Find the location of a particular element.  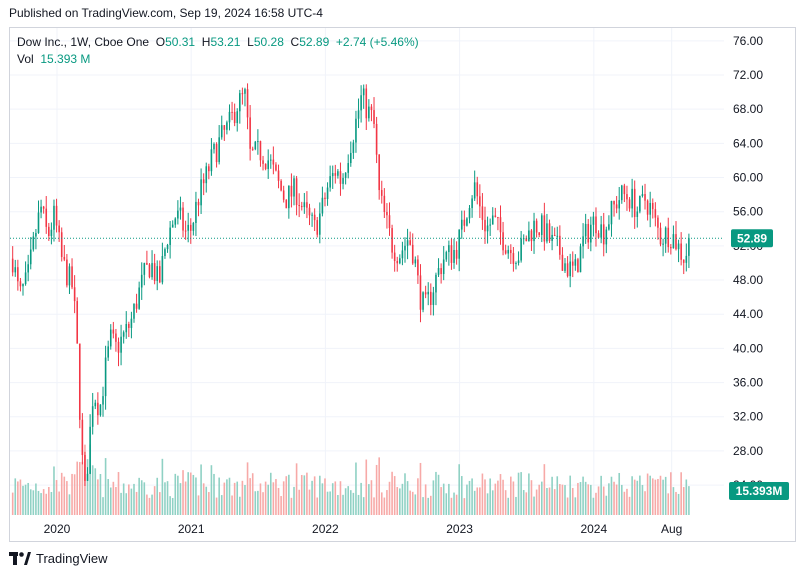

price-badges: 52.89 15.393M is located at coordinates (759, 364).